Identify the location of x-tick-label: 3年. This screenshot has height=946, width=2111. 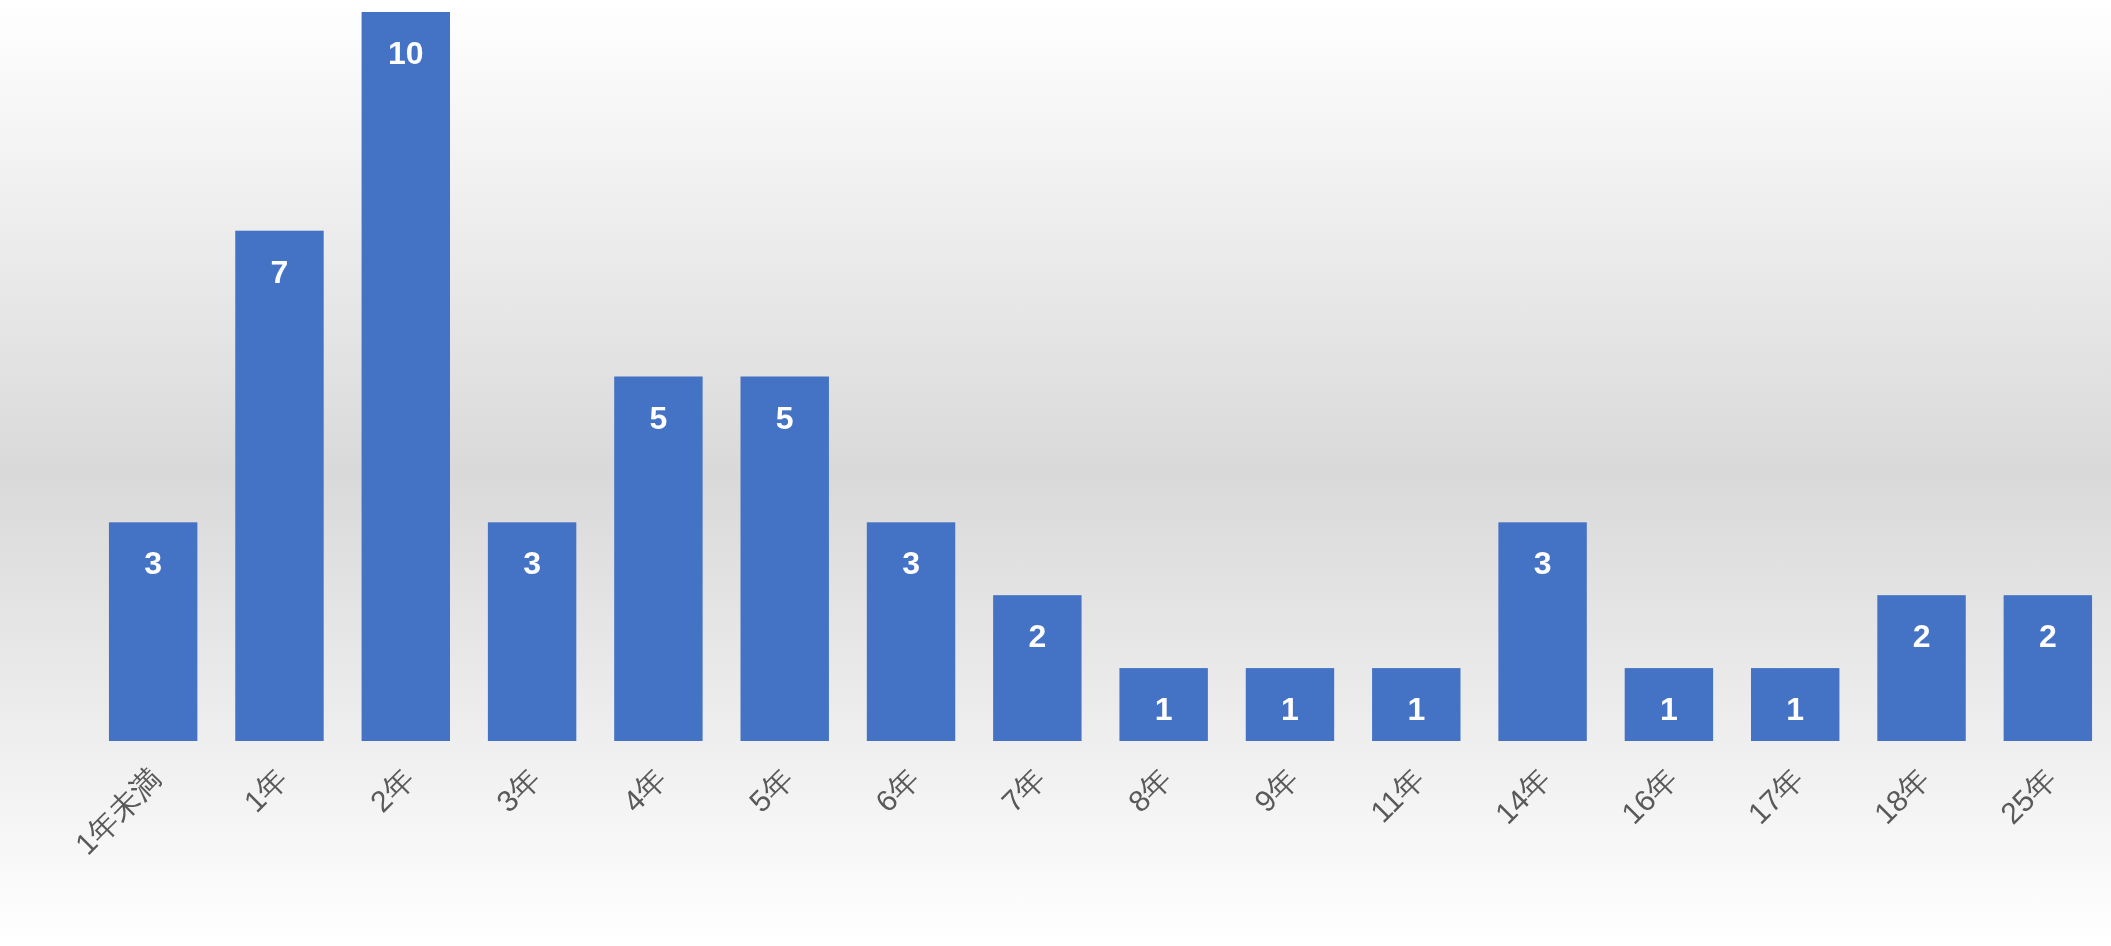
(518, 790).